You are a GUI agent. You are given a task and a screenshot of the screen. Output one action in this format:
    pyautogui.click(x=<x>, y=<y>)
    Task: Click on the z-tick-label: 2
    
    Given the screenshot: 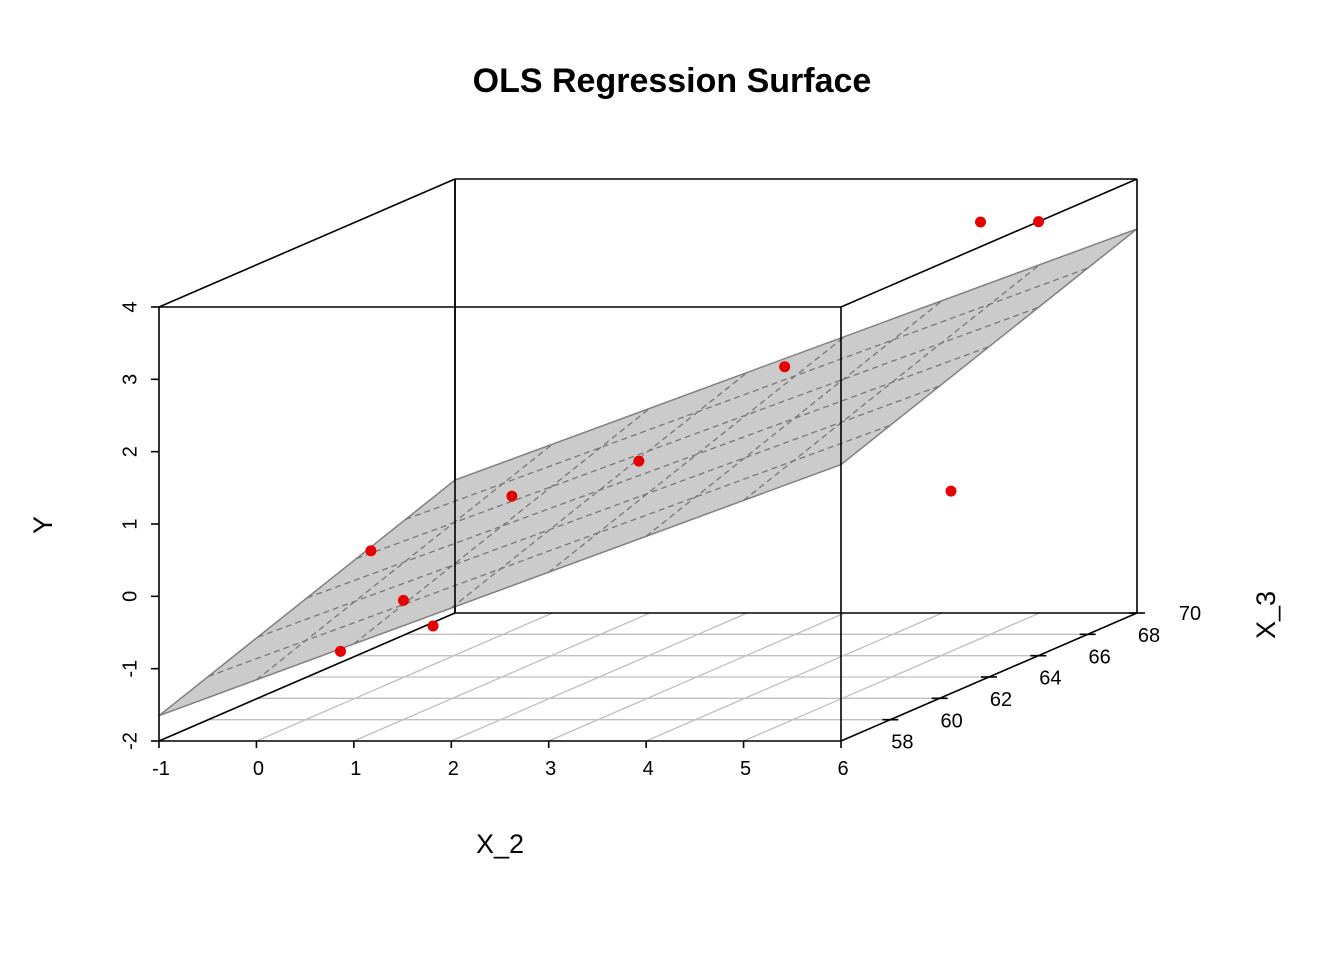 What is the action you would take?
    pyautogui.click(x=130, y=451)
    